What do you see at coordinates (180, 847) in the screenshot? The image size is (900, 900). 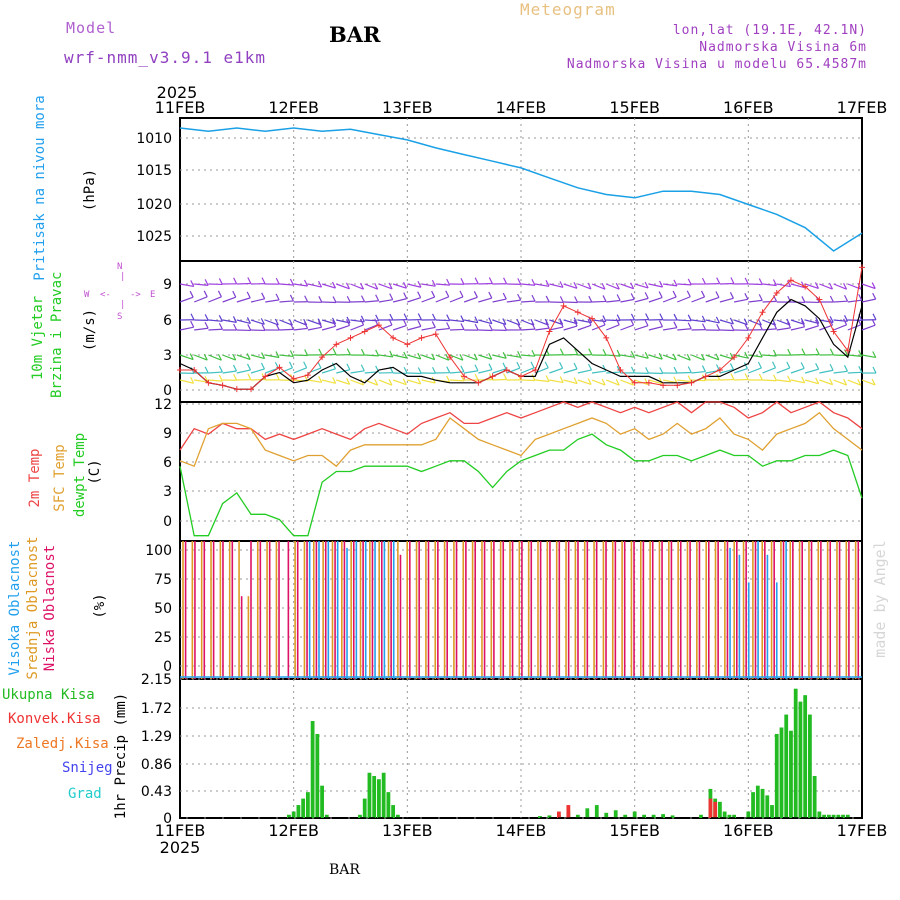 I see `year-label-bottom: 2025` at bounding box center [180, 847].